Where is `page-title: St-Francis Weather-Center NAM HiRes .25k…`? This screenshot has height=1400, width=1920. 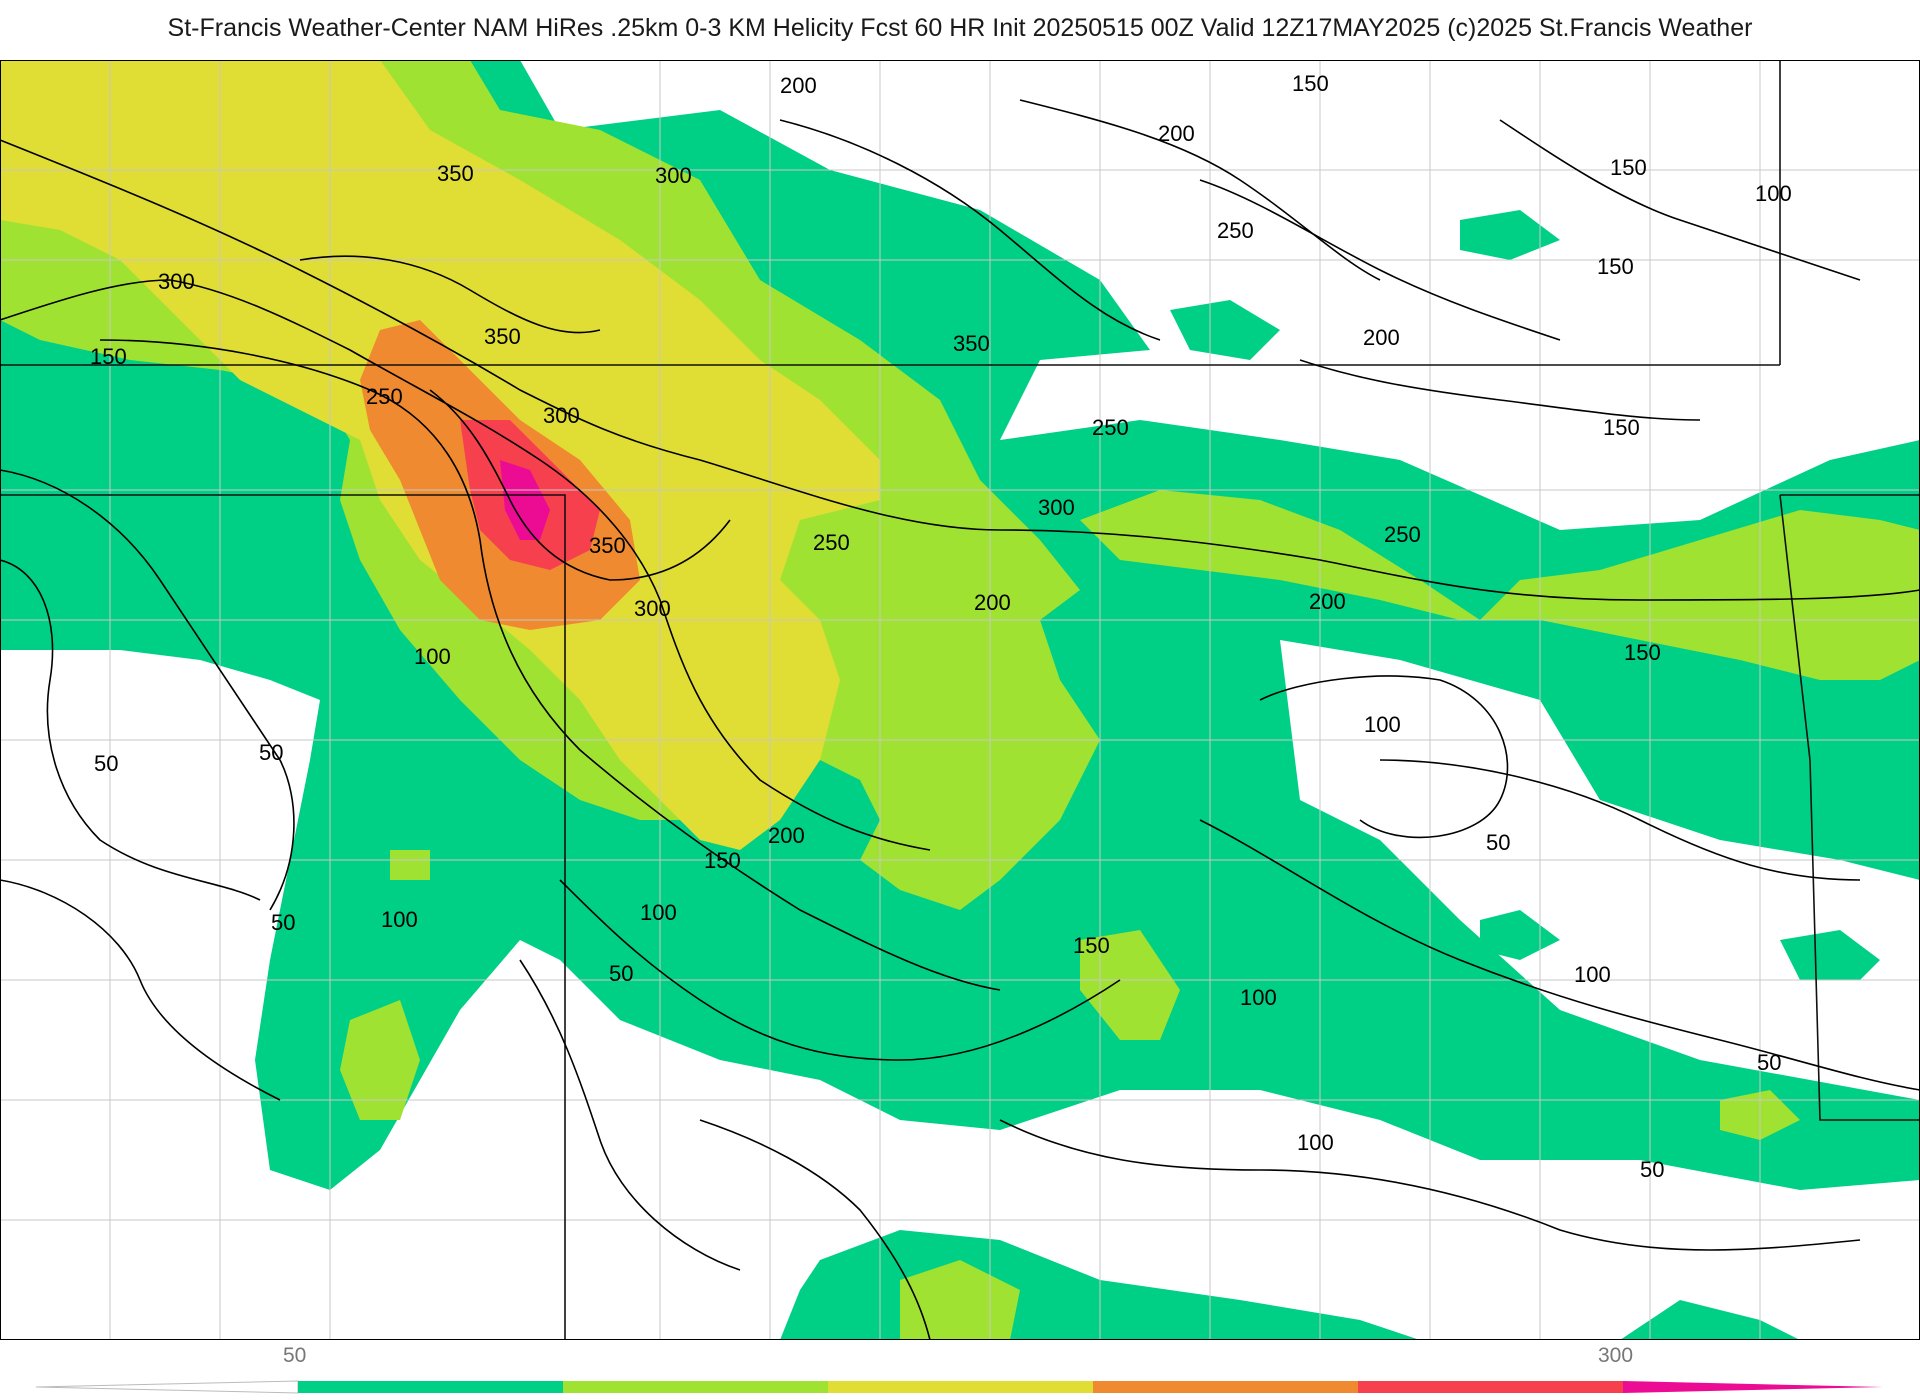
page-title: St-Francis Weather-Center NAM HiRes .25k… is located at coordinates (960, 28).